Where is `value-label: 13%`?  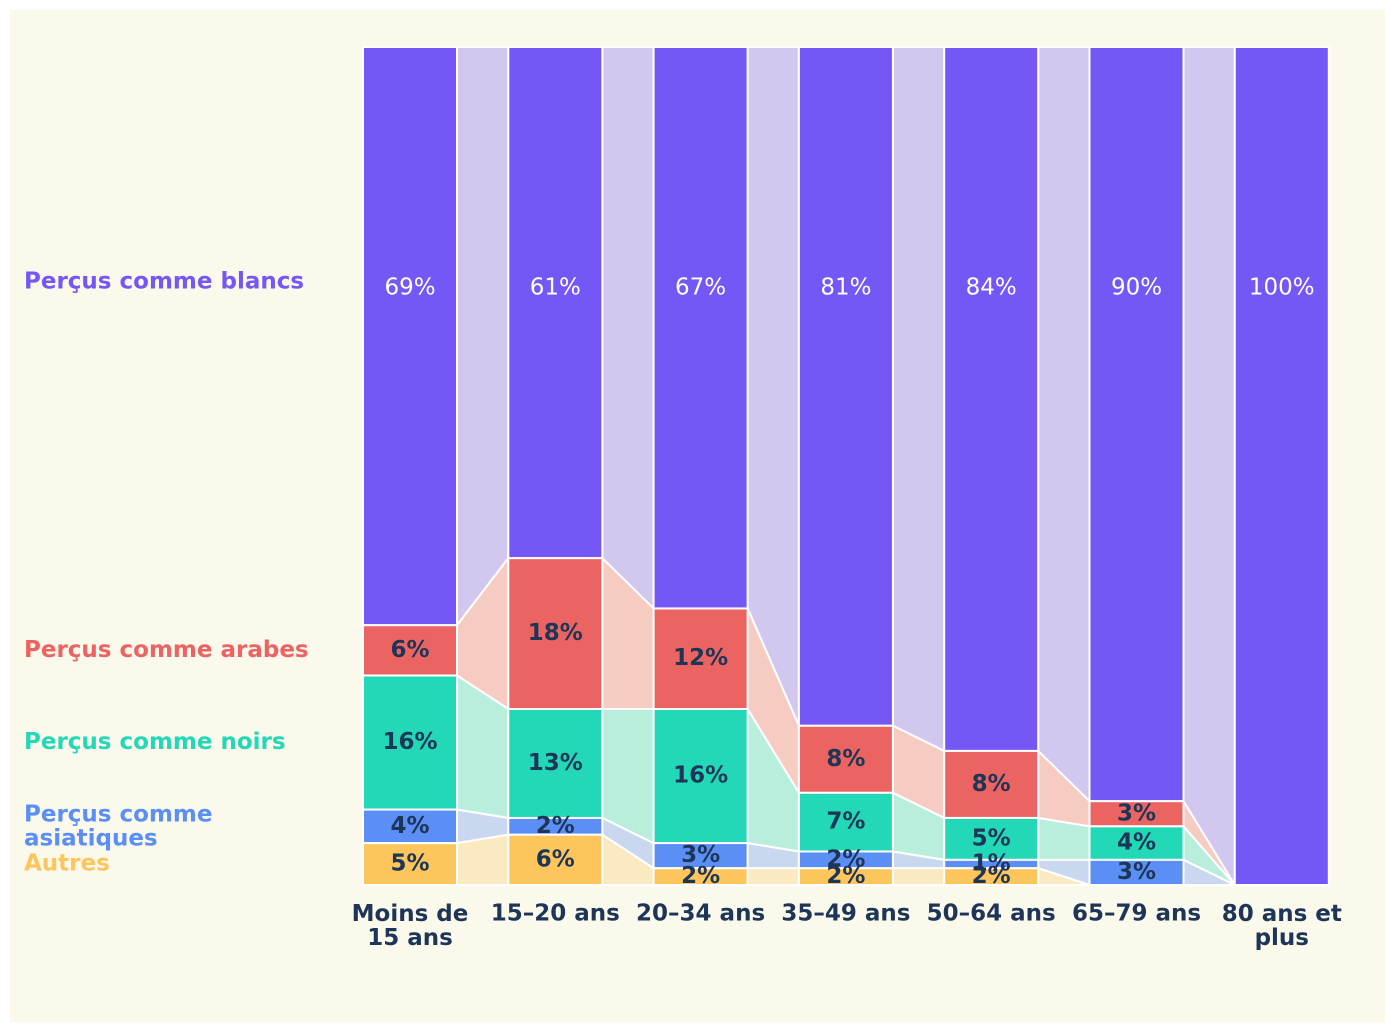
value-label: 13% is located at coordinates (555, 763).